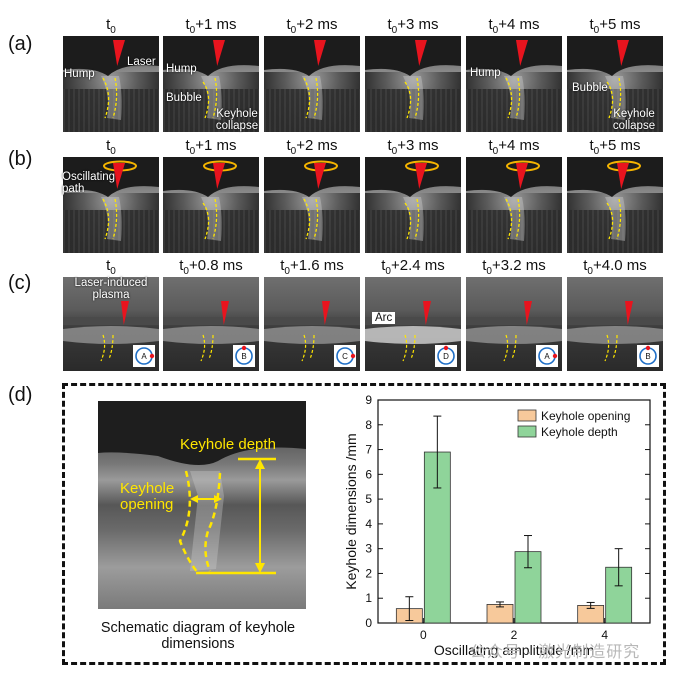 This screenshot has width=684, height=676. I want to click on oscillating-path-note: Oscillating path, so click(89, 183).